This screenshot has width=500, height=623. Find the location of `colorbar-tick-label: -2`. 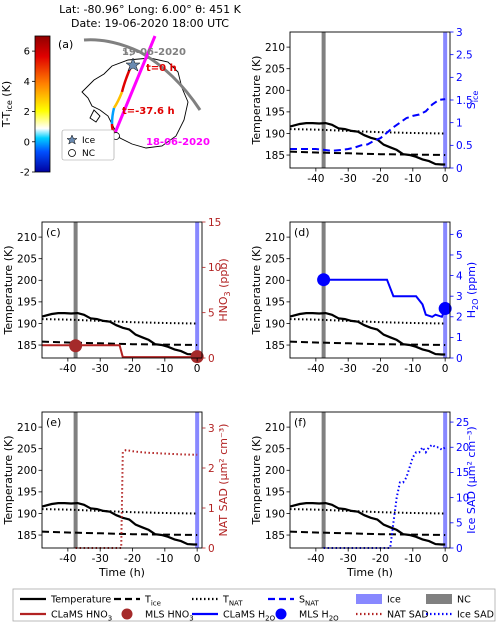

colorbar-tick-label: -2 is located at coordinates (25, 173).